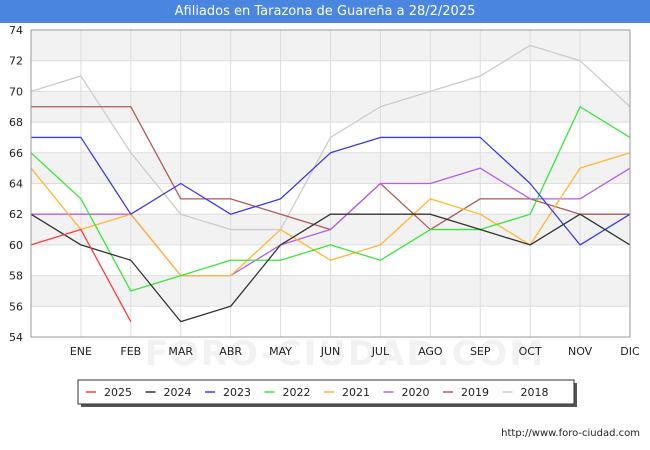 The height and width of the screenshot is (450, 650). Describe the element at coordinates (16, 30) in the screenshot. I see `y-tick-label: 74` at that location.